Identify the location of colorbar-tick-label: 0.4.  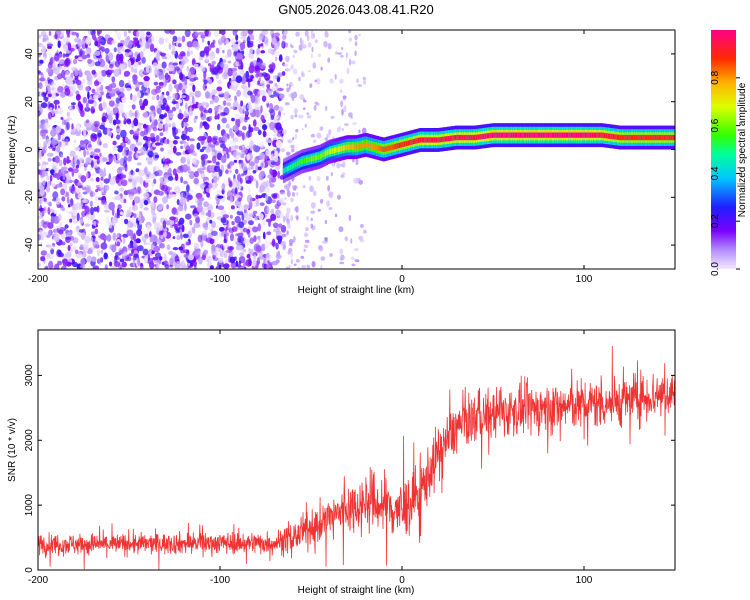
(715, 173).